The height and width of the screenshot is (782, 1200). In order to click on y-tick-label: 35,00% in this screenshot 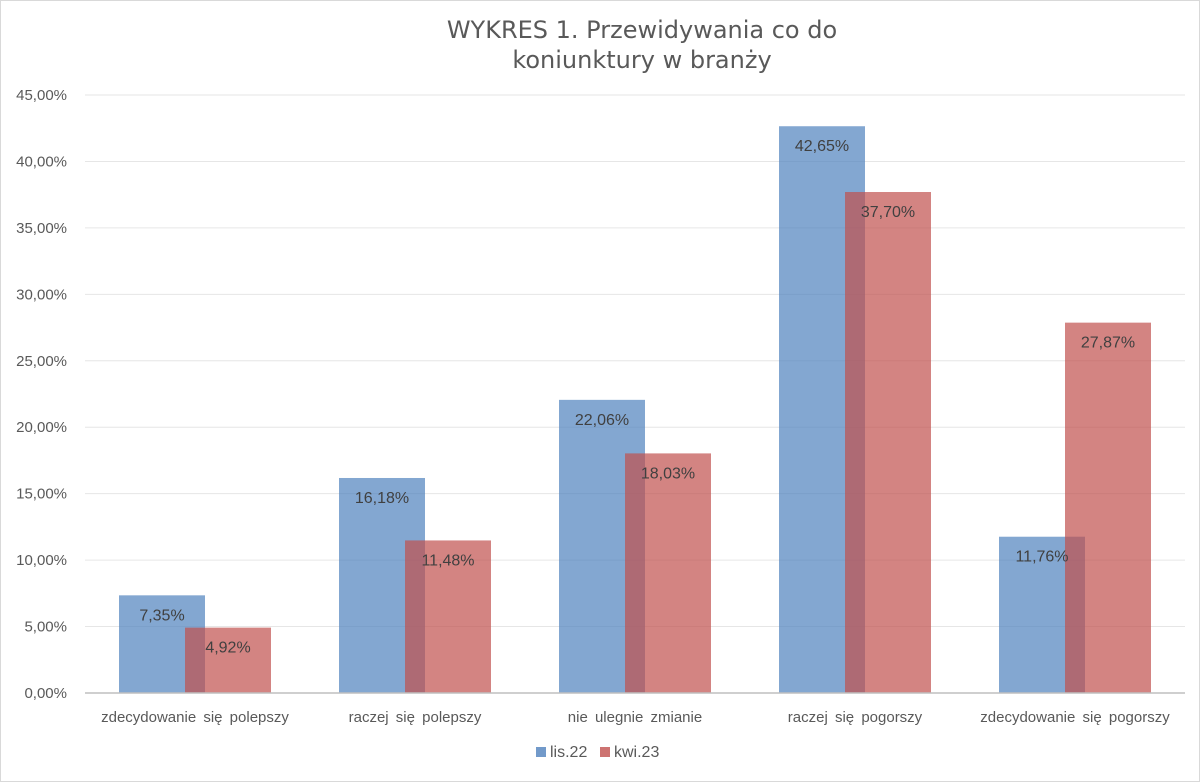, I will do `click(41, 228)`.